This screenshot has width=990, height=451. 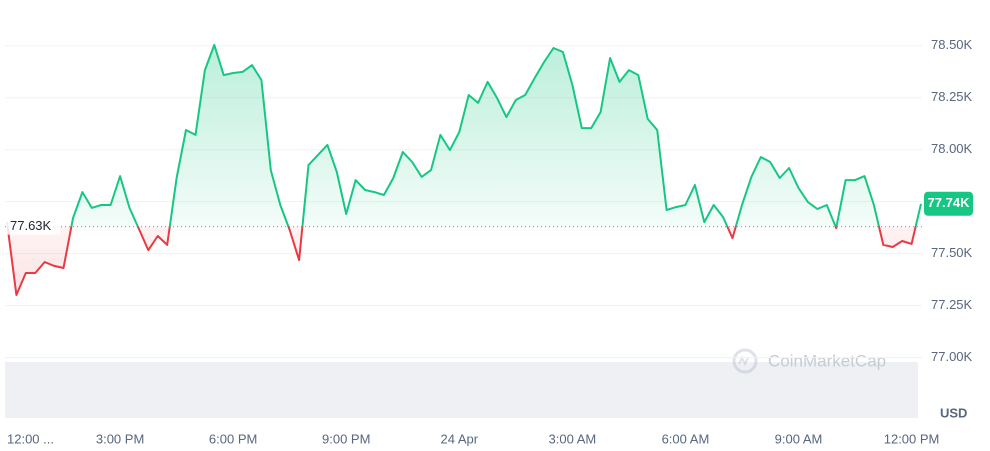 I want to click on y-tick-label: 77.00K, so click(x=952, y=356).